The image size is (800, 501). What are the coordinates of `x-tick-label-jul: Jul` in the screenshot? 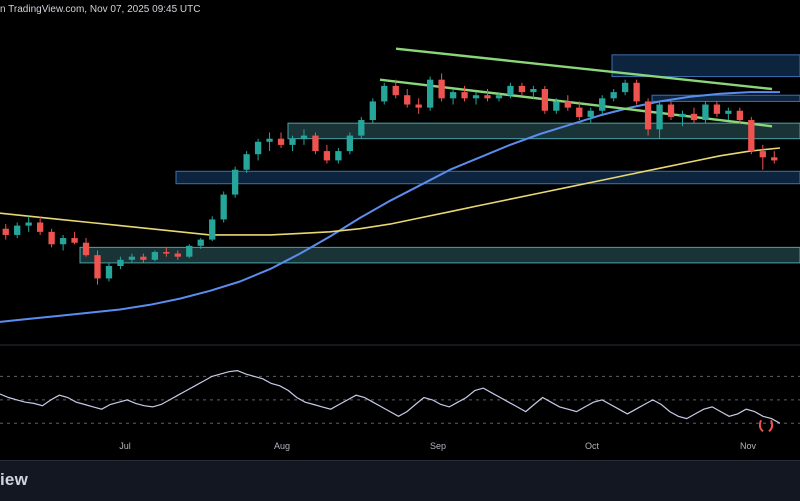 It's located at (125, 446).